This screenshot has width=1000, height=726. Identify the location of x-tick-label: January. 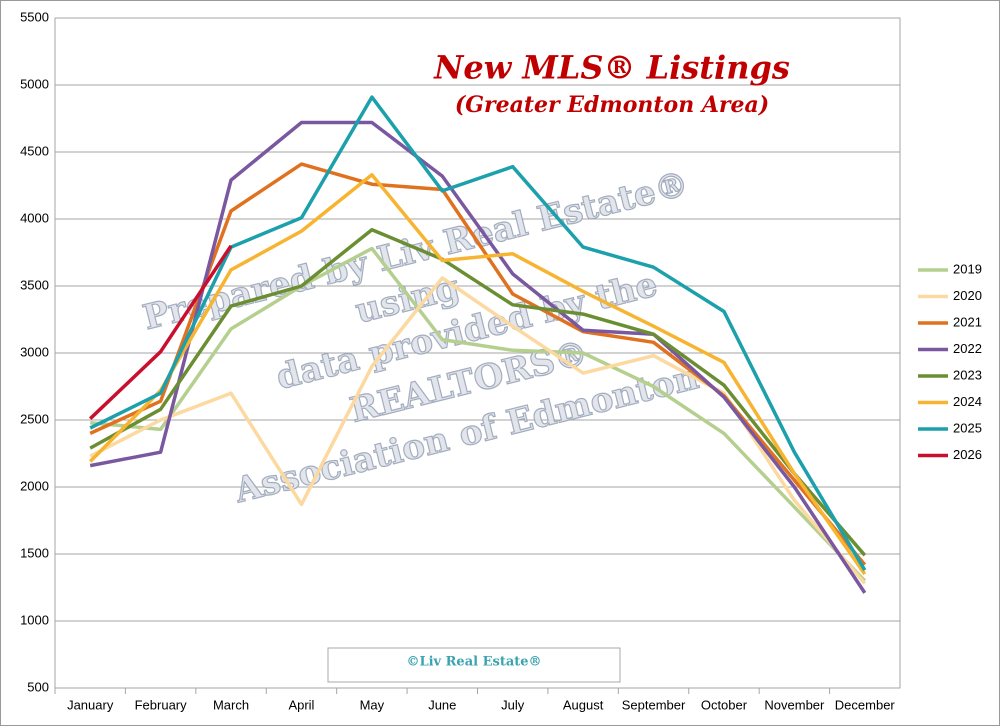
(90, 704).